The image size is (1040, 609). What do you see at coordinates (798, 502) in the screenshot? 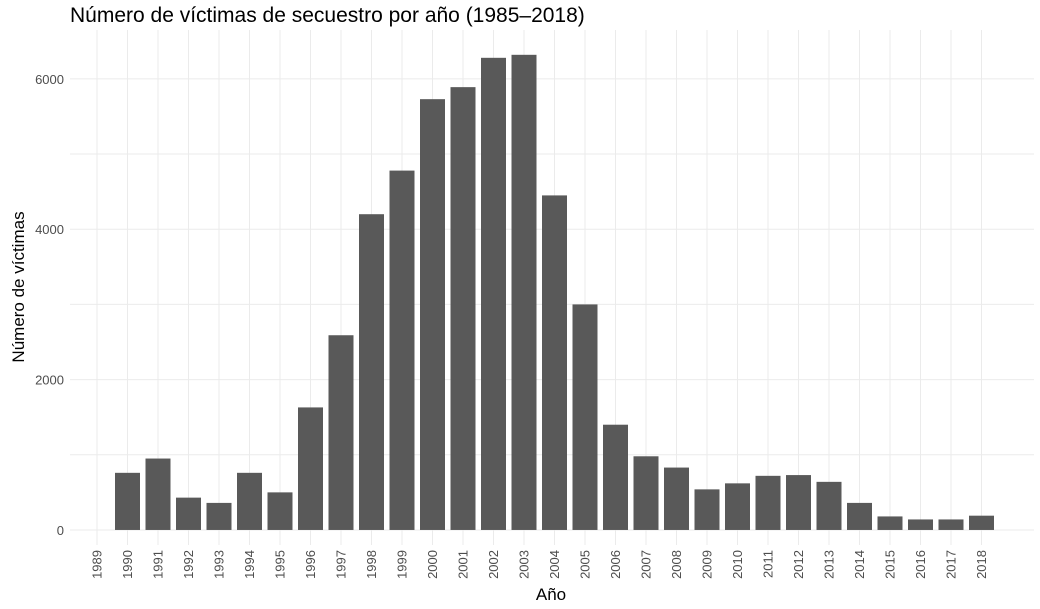
I see `bar-2012` at bounding box center [798, 502].